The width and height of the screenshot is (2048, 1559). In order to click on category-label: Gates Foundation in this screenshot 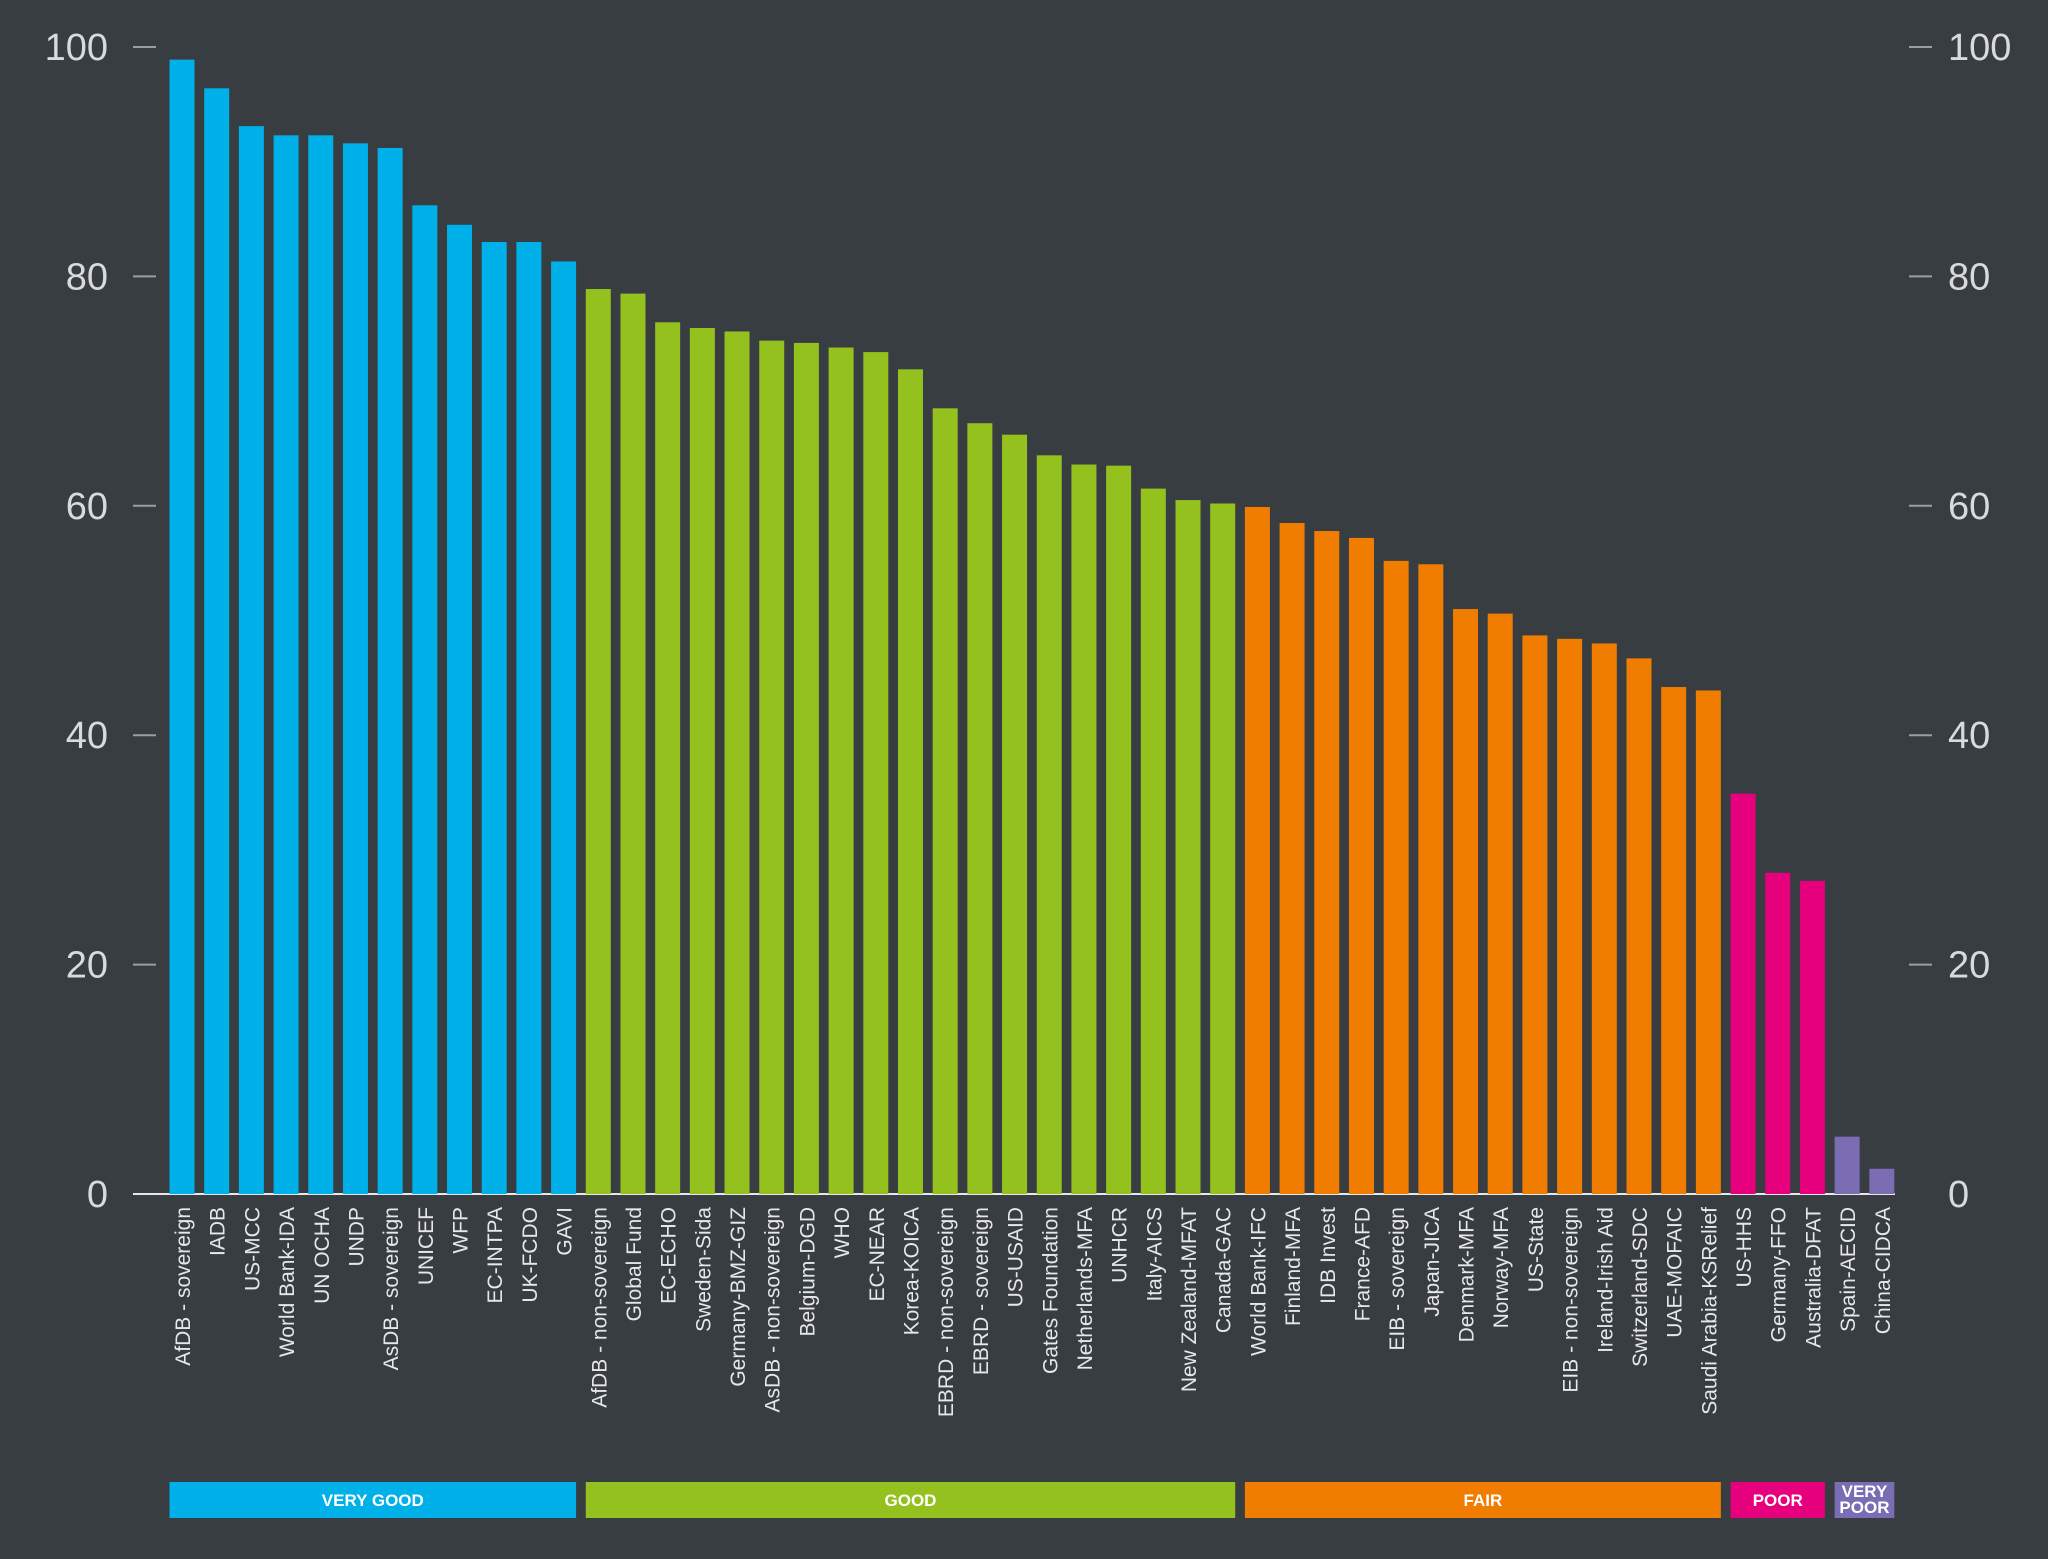, I will do `click(1050, 1290)`.